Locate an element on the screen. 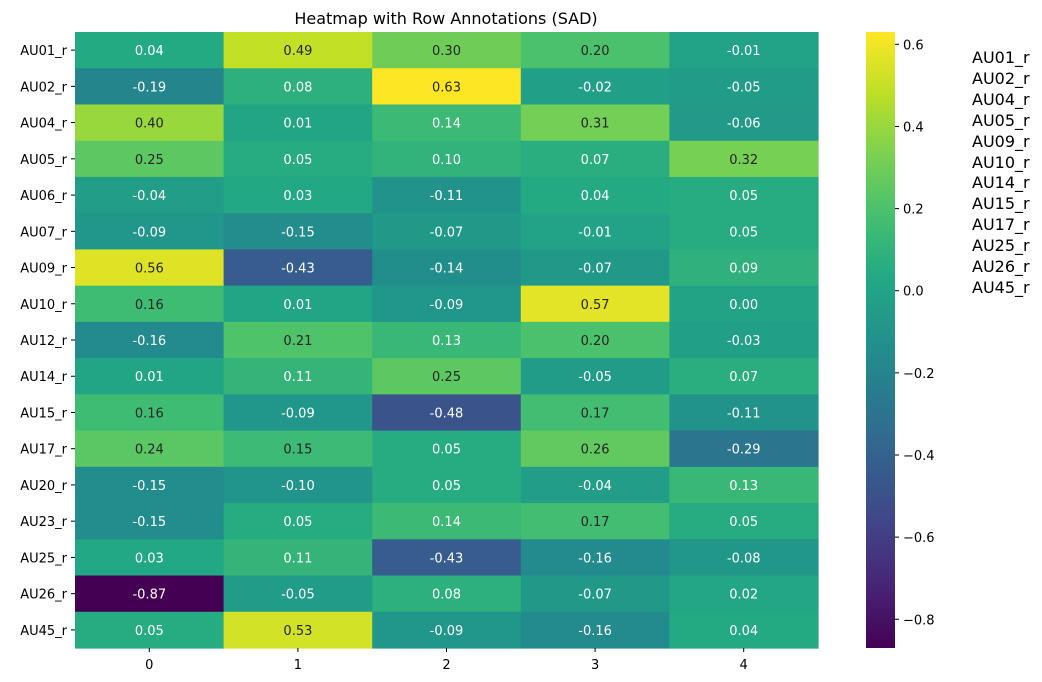 Image resolution: width=1042 pixels, height=682 pixels. row-label: AU09_r is located at coordinates (43, 269).